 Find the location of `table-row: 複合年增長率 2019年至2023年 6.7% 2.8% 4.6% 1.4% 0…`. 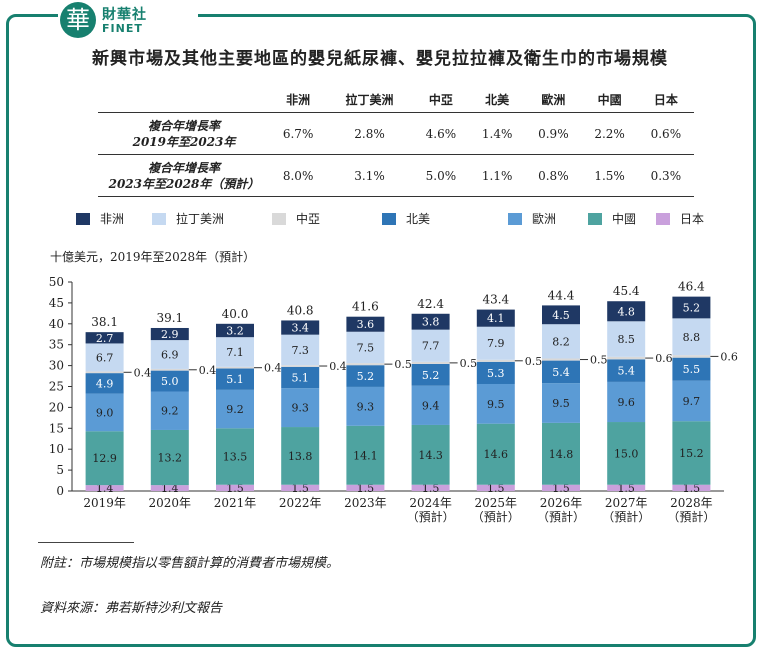

table-row: 複合年增長率 2019年至2023年 6.7% 2.8% 4.6% 1.4% 0… is located at coordinates (396, 133).